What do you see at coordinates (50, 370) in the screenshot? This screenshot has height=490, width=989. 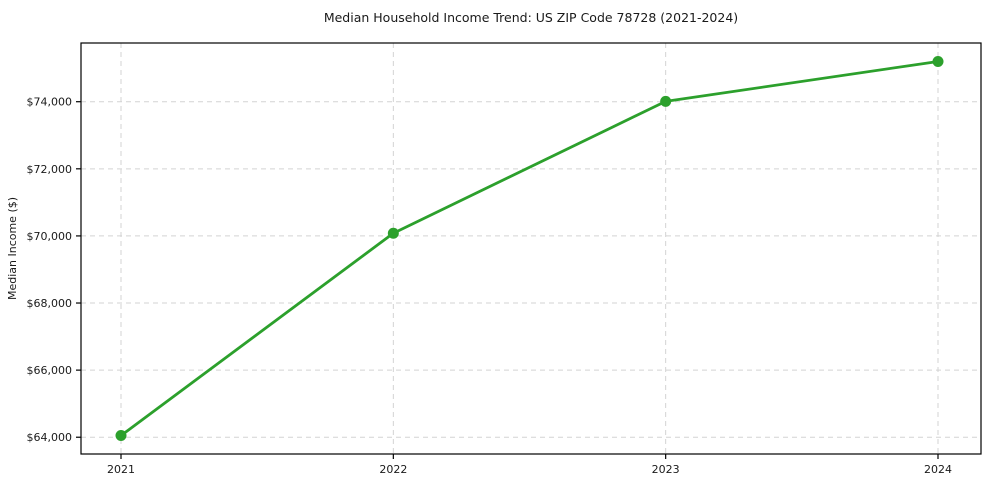 I see `y-tick-label: $66,000` at bounding box center [50, 370].